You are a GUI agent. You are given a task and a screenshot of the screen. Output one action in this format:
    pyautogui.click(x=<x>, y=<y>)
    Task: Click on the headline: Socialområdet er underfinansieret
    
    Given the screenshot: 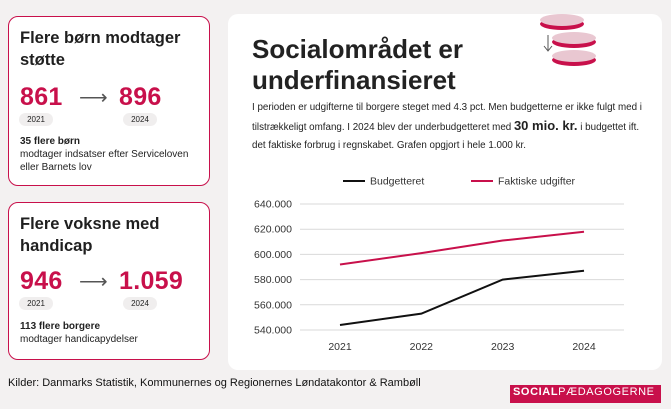 What is the action you would take?
    pyautogui.click(x=357, y=64)
    